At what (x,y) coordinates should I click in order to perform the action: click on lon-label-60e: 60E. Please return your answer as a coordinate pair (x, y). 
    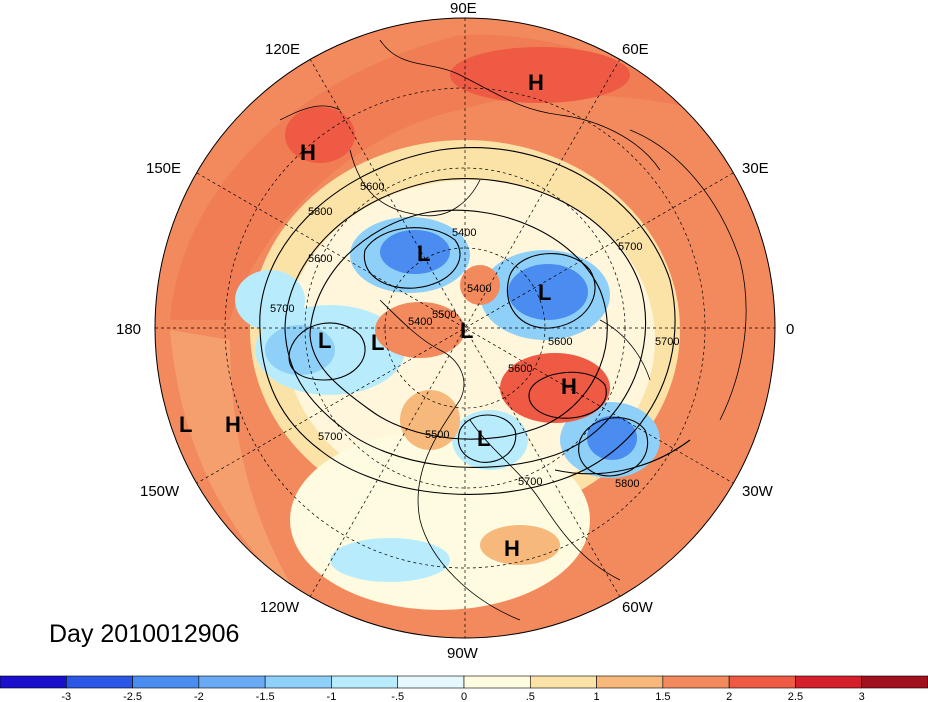
    Looking at the image, I should click on (635, 49).